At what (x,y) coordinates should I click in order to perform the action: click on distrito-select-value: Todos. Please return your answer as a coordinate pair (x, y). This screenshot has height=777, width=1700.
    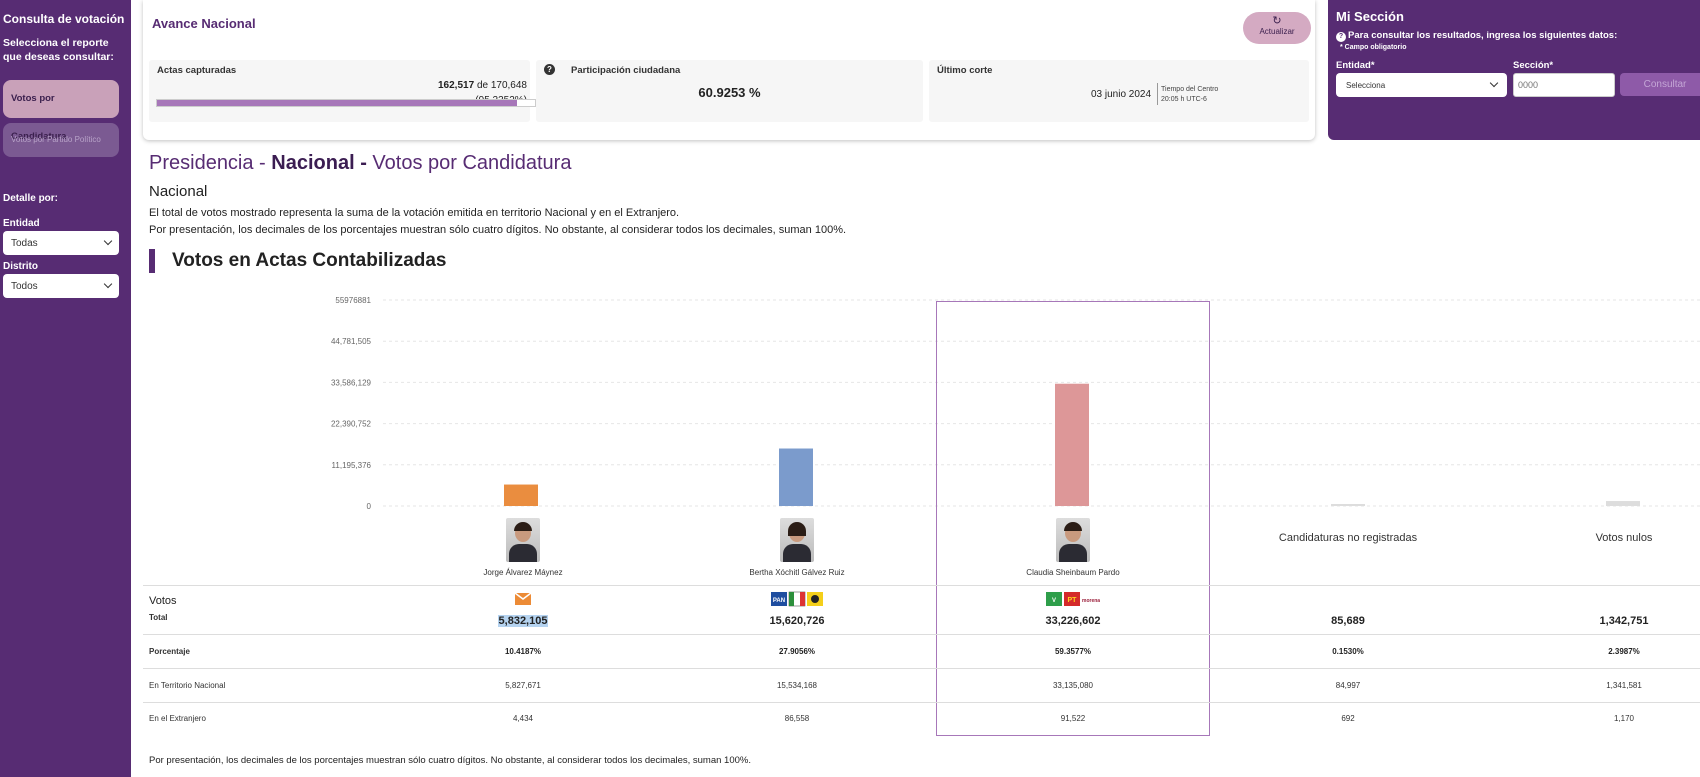
    Looking at the image, I should click on (24, 286).